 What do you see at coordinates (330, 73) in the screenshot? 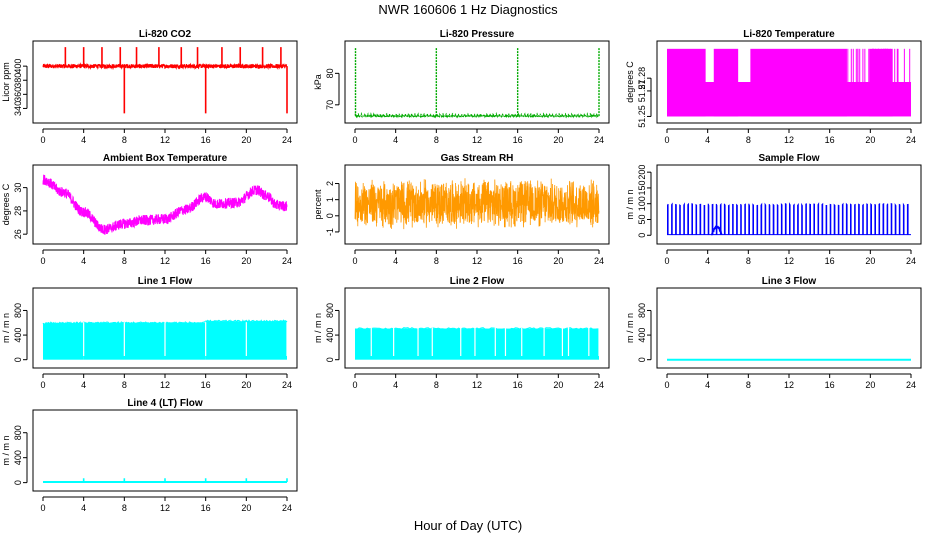
I see `y-tick-label: 80` at bounding box center [330, 73].